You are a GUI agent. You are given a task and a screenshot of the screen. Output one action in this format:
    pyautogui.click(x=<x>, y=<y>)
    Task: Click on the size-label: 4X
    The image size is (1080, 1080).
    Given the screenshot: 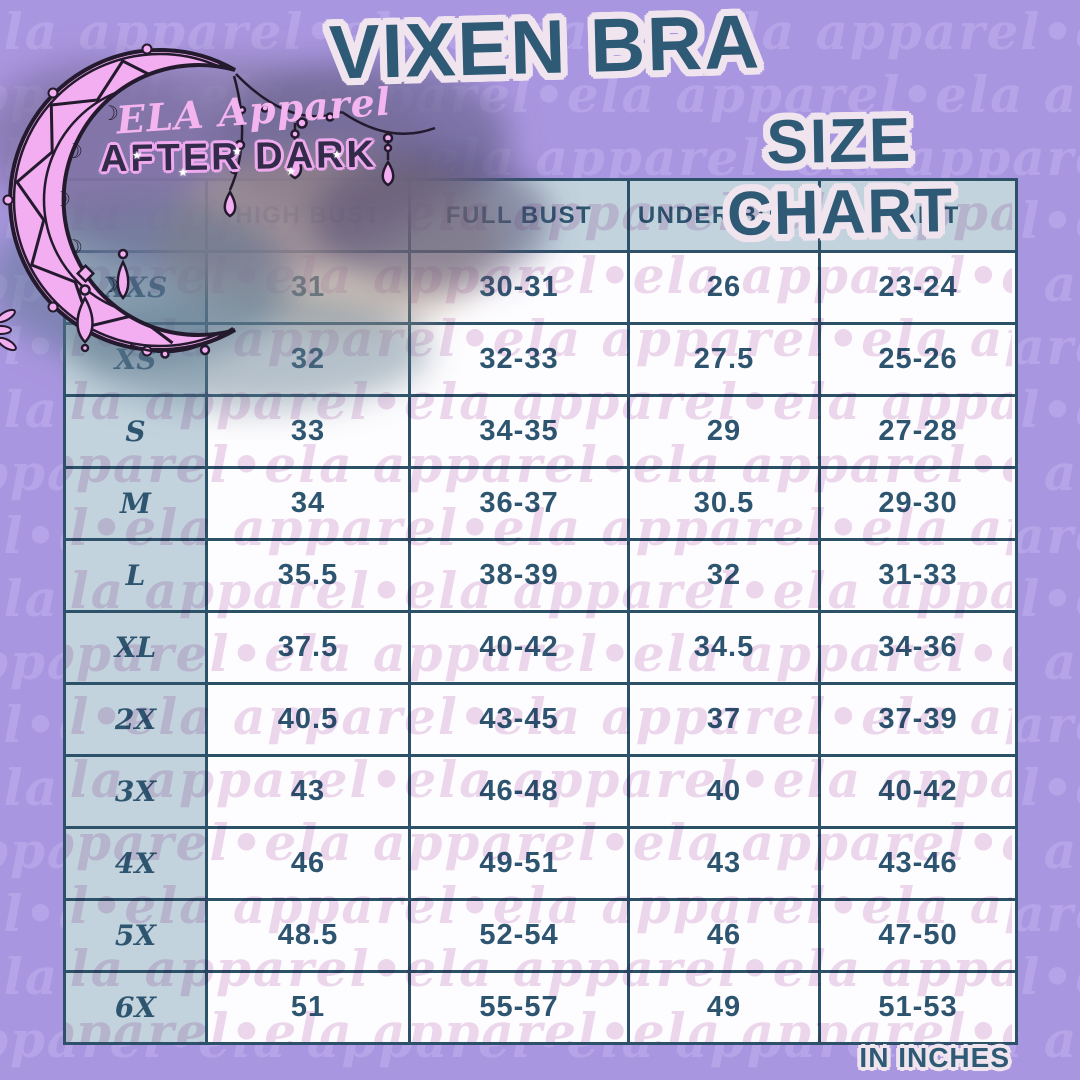 What is the action you would take?
    pyautogui.click(x=135, y=863)
    